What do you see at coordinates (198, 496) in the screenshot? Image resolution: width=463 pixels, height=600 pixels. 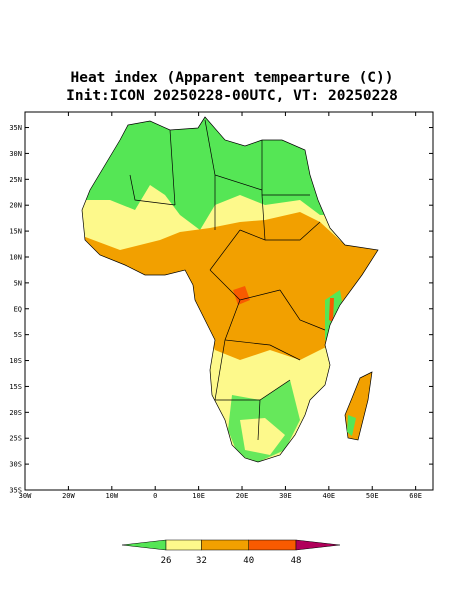 I see `lon-label: 10E` at bounding box center [198, 496].